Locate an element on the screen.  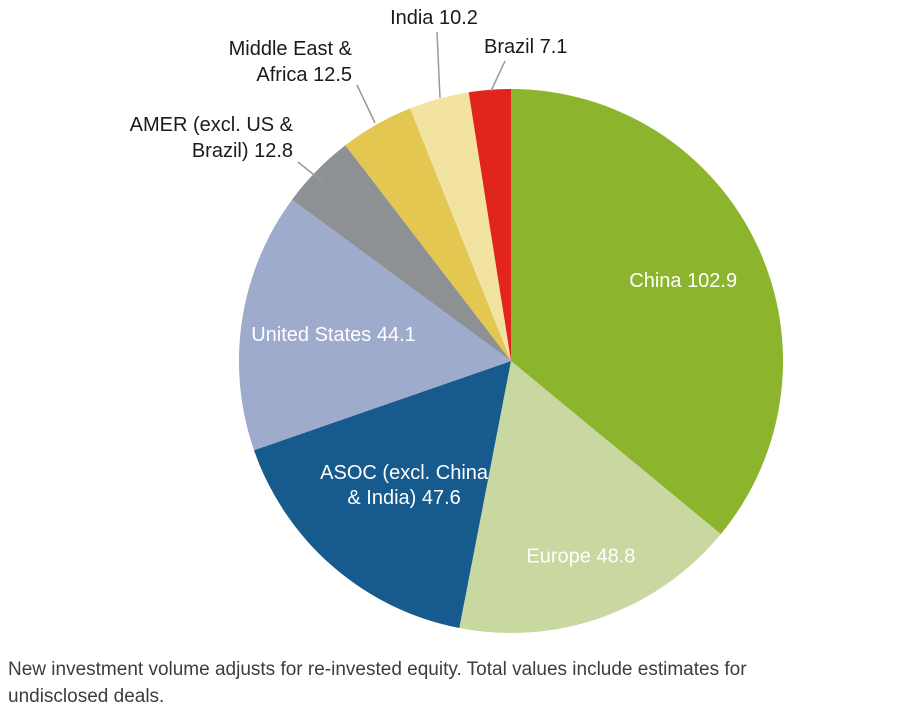
pie-slice-middle-east-africa is located at coordinates (428, 235).